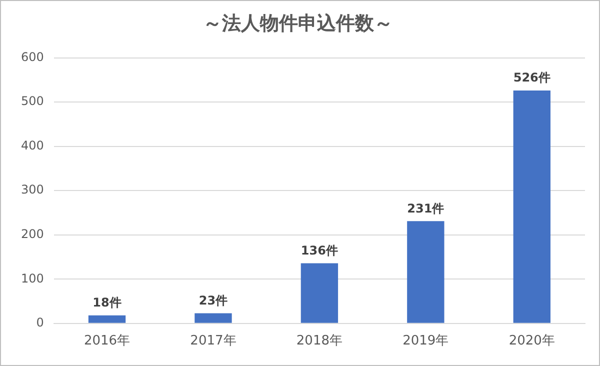  Describe the element at coordinates (298, 23) in the screenshot. I see `chart-title: ～法人物件申込件数～` at that location.